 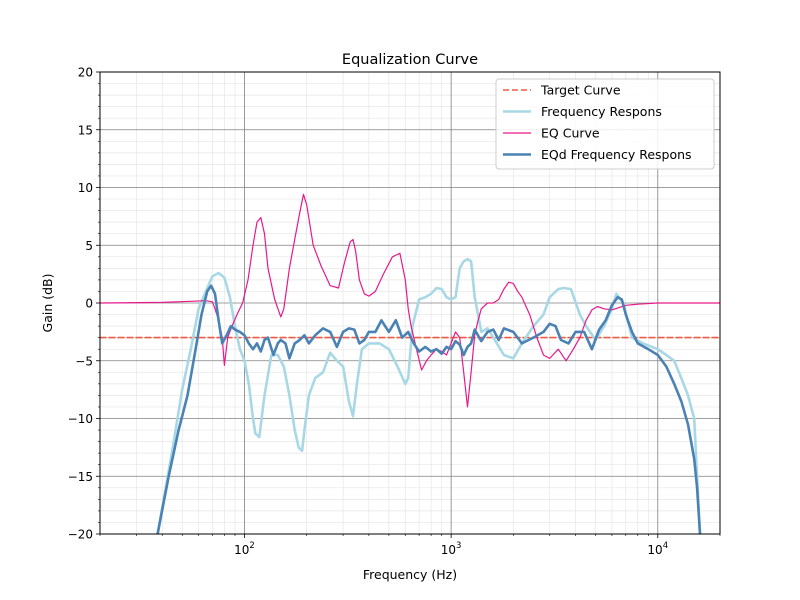 I want to click on x-tick-label: 10², so click(x=244, y=549).